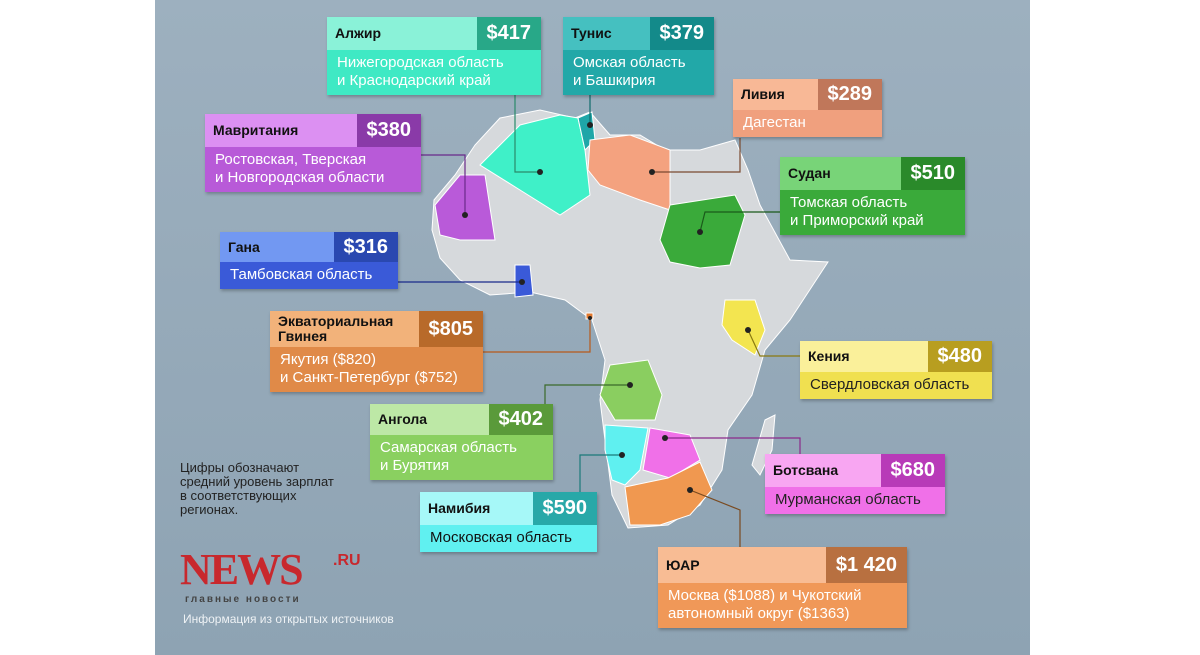 The width and height of the screenshot is (1200, 655). I want to click on callout-header: Ботсвана $680, so click(855, 470).